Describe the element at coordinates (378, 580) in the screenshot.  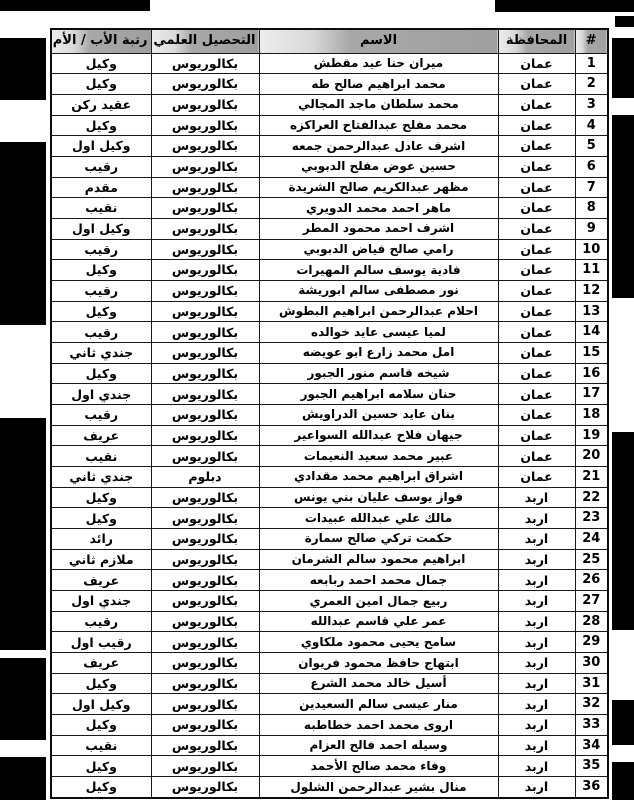
I see `cell-name: جمال محمد احمد ربابعه` at that location.